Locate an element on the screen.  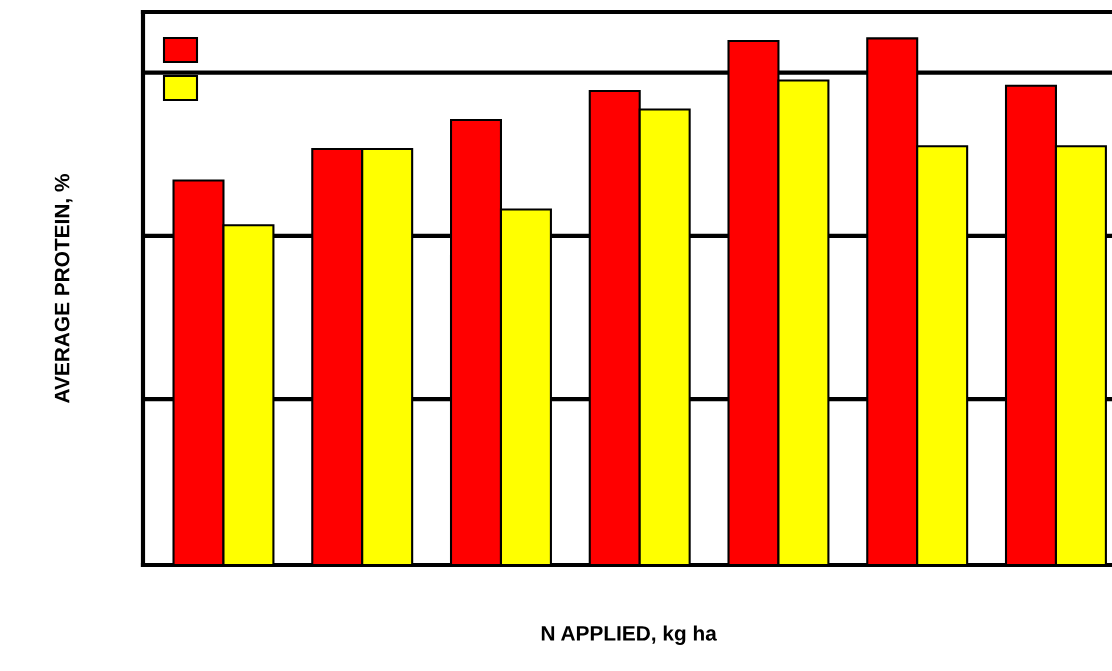
x-axis-title: N APPLIED, kg ha is located at coordinates (629, 635).